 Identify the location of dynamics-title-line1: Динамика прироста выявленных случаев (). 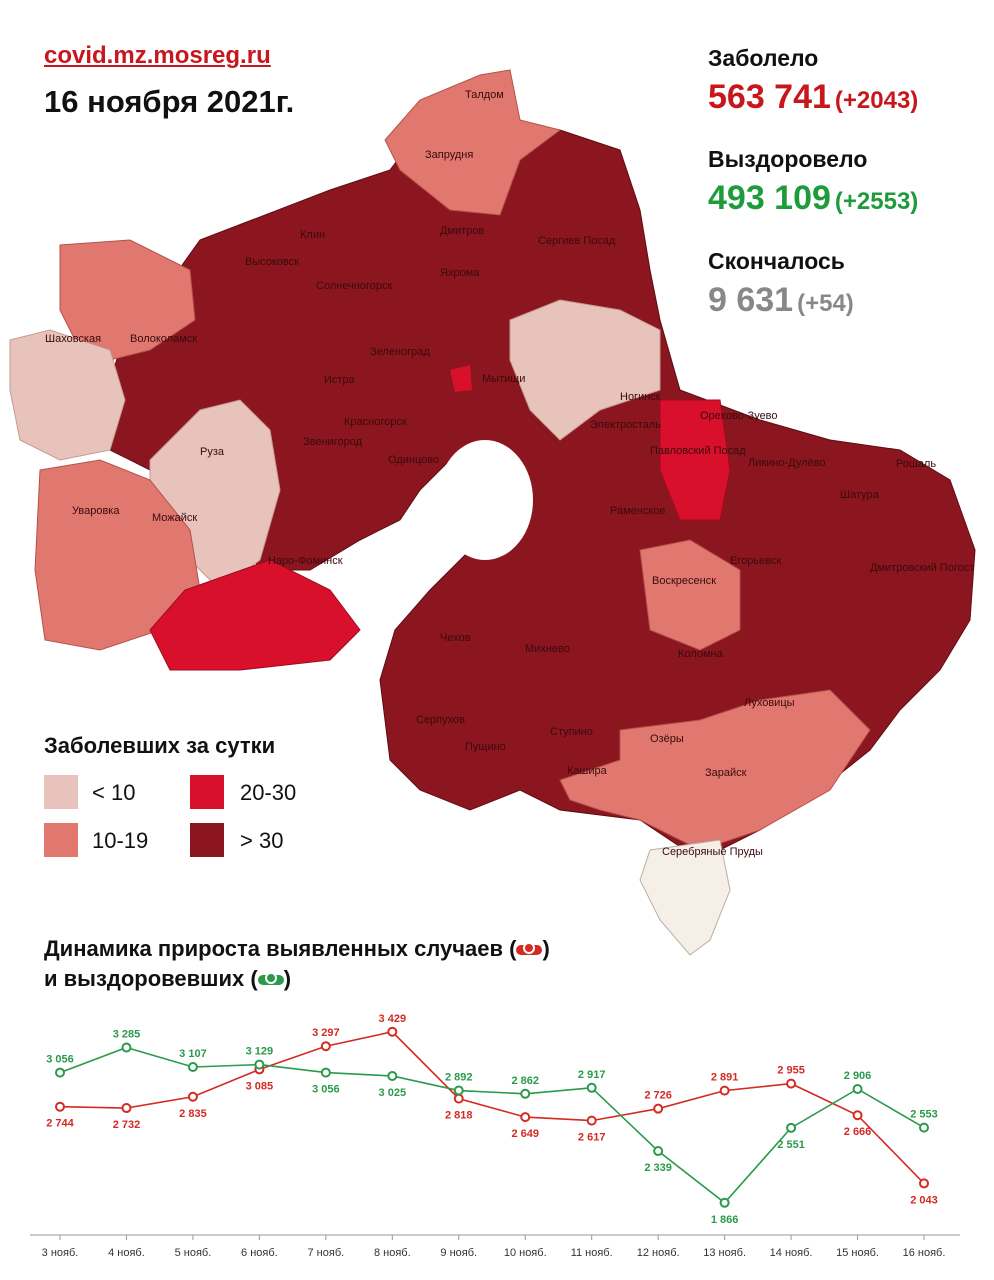
(297, 948).